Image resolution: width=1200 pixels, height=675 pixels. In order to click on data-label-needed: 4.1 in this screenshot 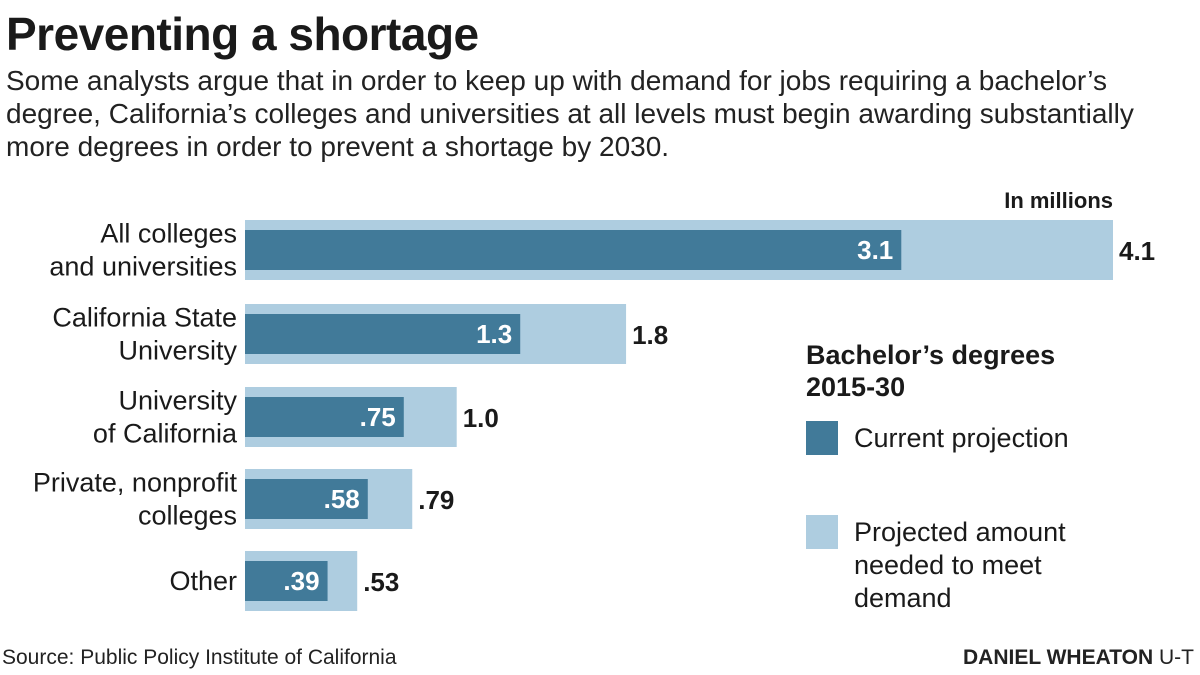, I will do `click(1137, 251)`.